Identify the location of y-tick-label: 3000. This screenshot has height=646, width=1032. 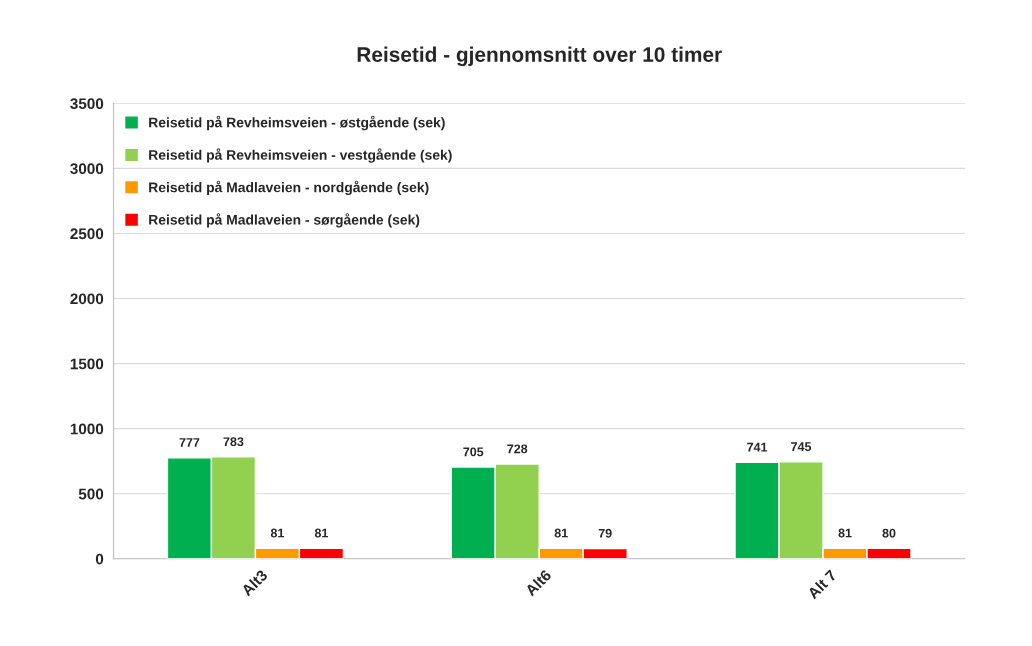
(87, 169).